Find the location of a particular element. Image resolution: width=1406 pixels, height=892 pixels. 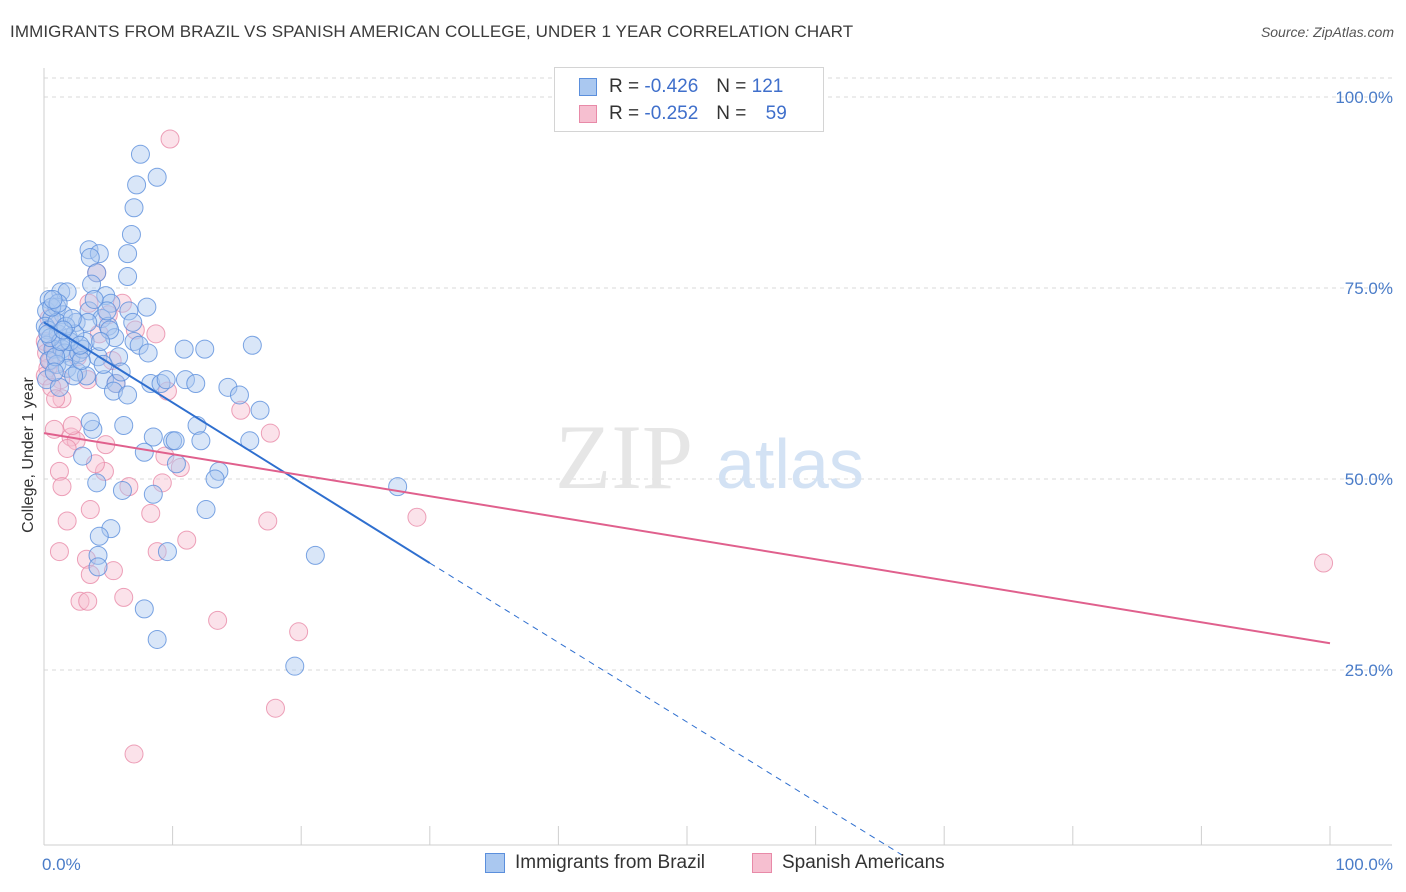

legend-swatch-pink is located at coordinates (588, 114).